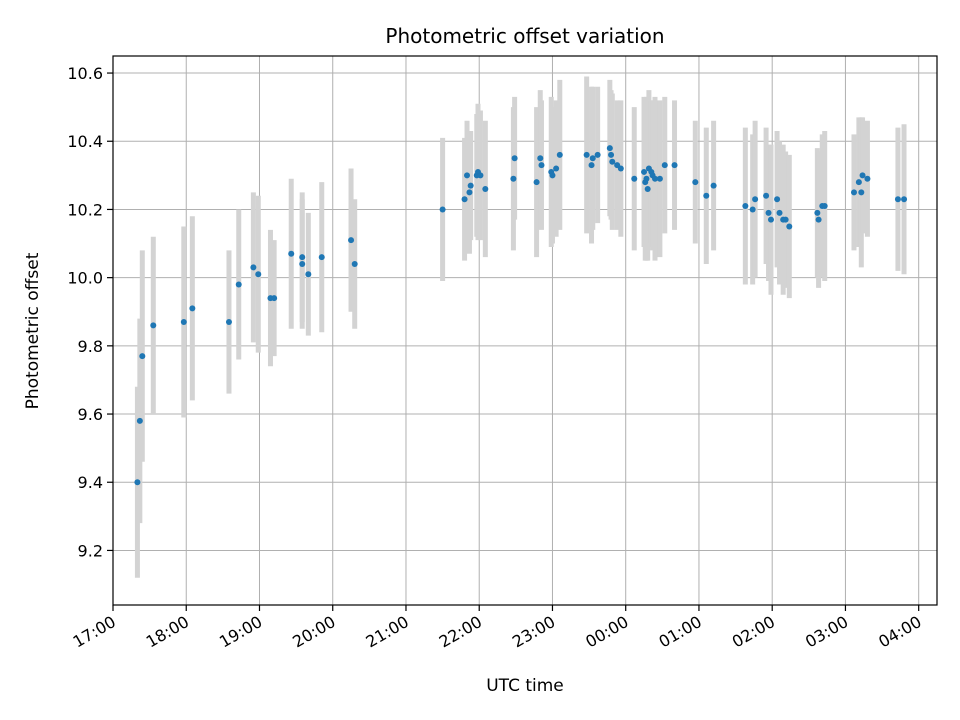 This screenshot has height=720, width=960. Describe the element at coordinates (524, 36) in the screenshot. I see `chart-title: Photometric offset variation` at that location.